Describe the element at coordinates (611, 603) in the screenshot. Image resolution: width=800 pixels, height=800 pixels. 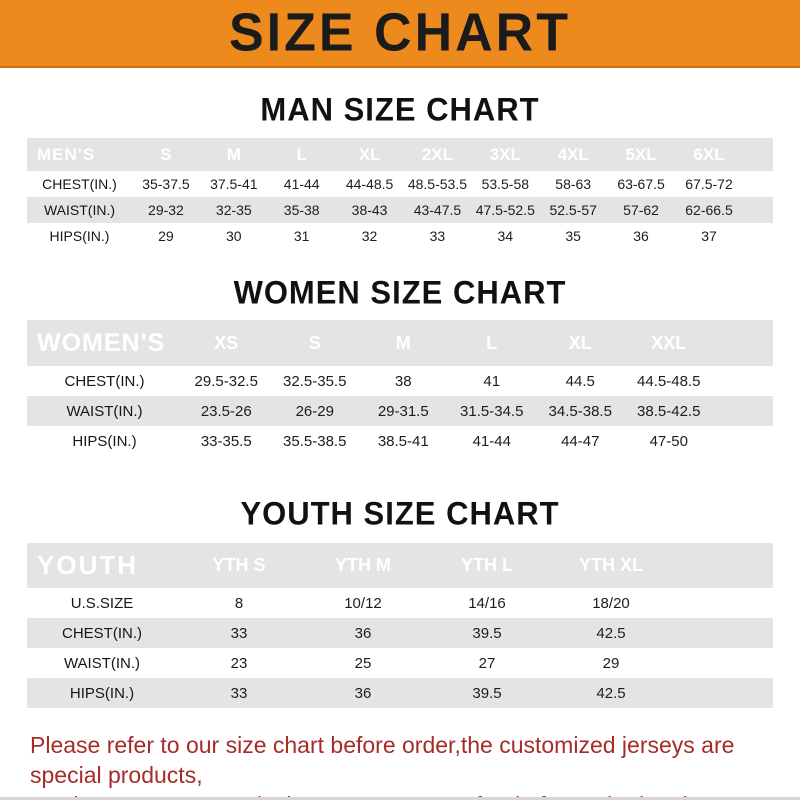
I see `table-cell: 18/20` at that location.